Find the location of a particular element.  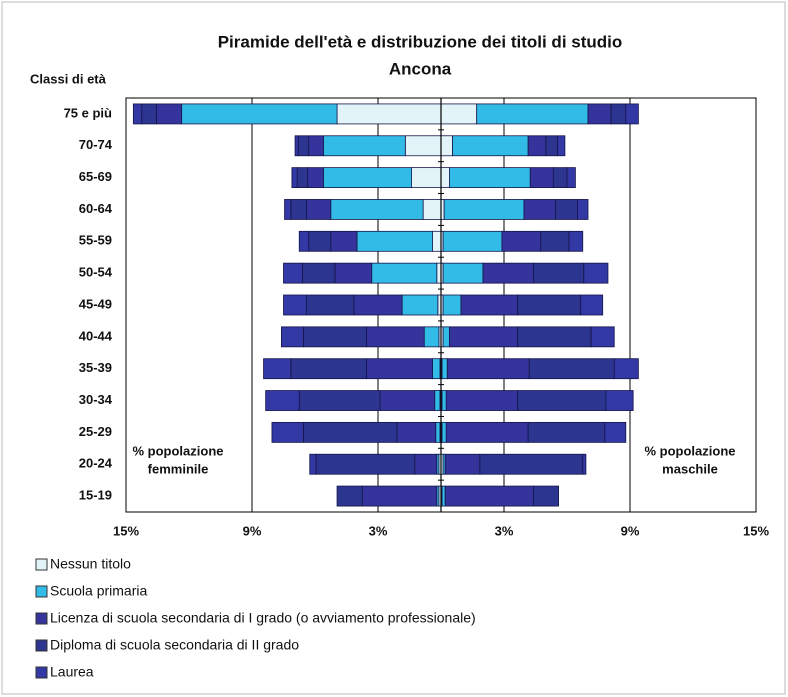

legend-label: Diploma di scuola secondaria di II grado is located at coordinates (174, 645).